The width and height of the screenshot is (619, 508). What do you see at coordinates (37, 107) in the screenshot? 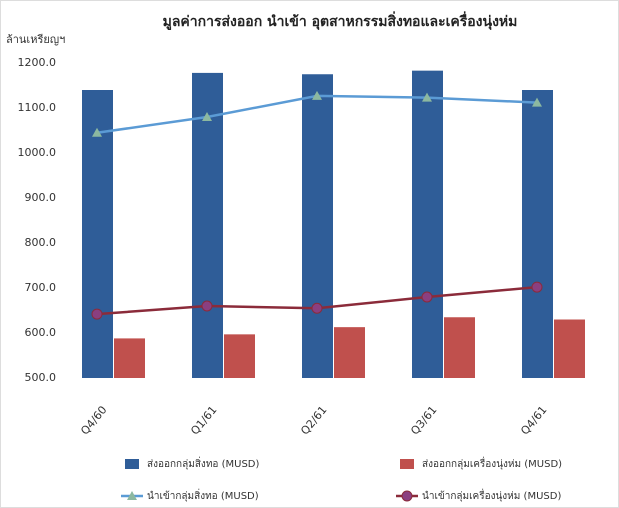
I see `y-tick-label: 1100.0` at bounding box center [37, 107].